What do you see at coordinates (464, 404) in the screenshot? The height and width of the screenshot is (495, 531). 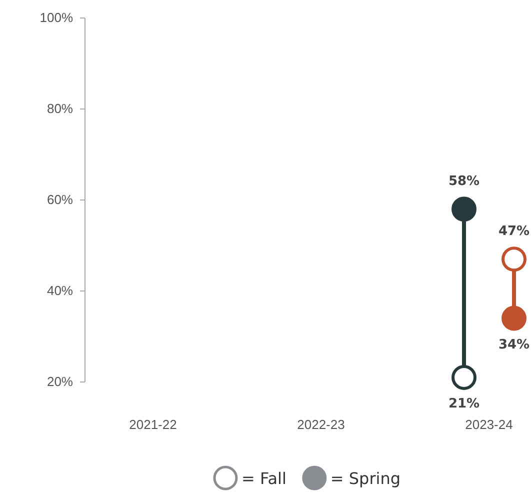 I see `data-label: 21%` at bounding box center [464, 404].